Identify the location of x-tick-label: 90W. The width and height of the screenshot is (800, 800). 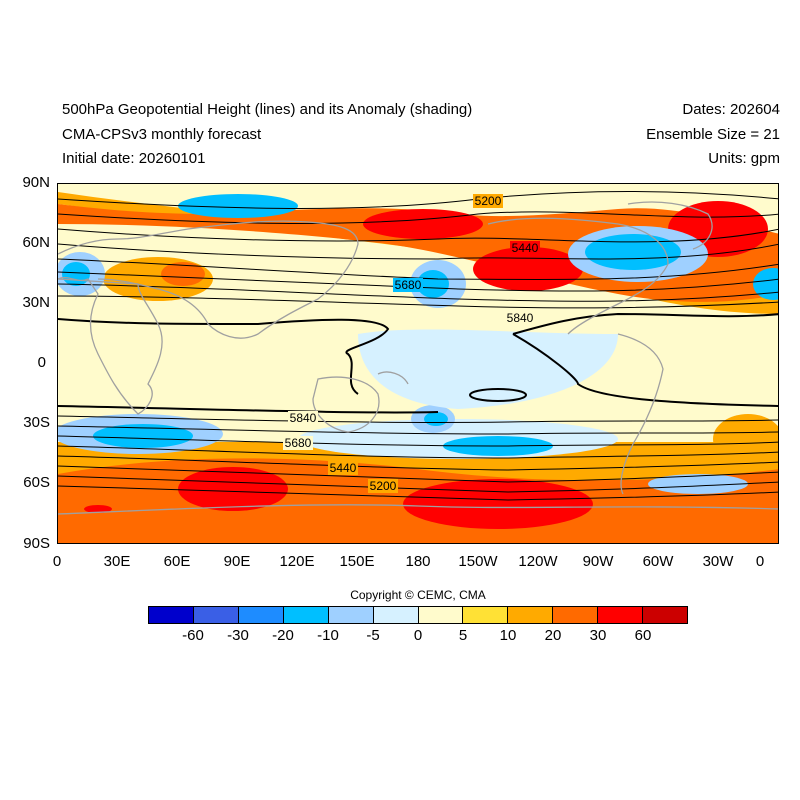
(598, 561).